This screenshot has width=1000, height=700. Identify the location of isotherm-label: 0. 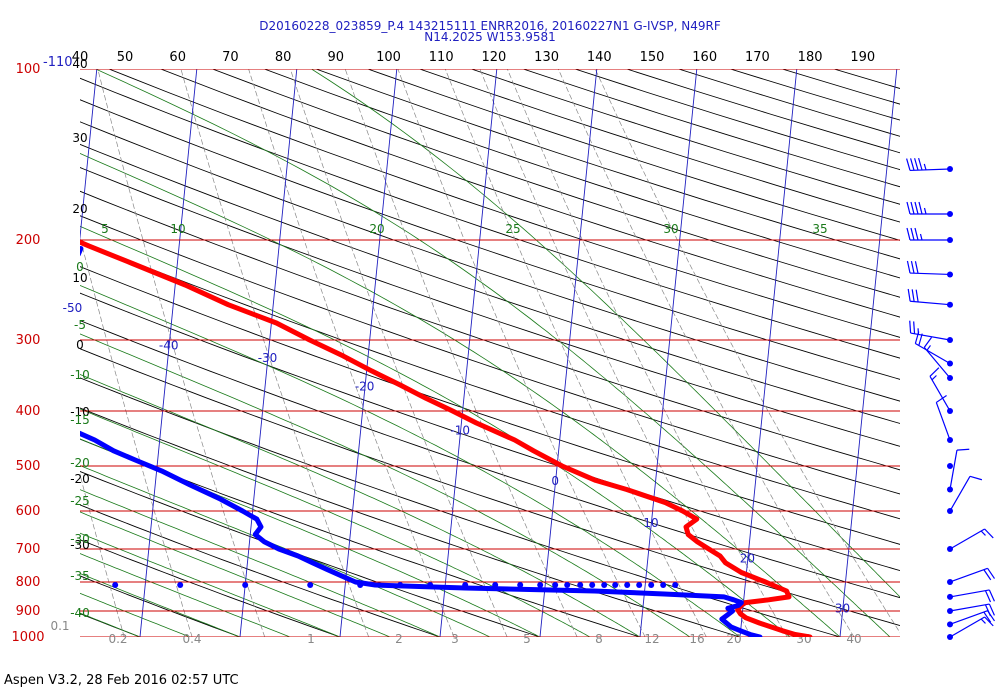
(555, 481).